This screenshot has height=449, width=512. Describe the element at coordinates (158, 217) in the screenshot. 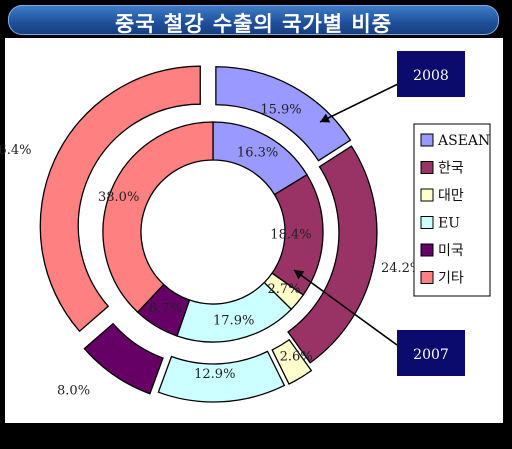

I see `slice-2007-기타` at that location.